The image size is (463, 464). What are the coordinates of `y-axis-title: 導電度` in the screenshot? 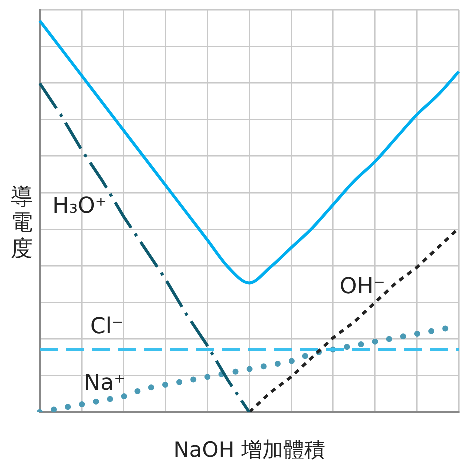 It's located at (22, 224).